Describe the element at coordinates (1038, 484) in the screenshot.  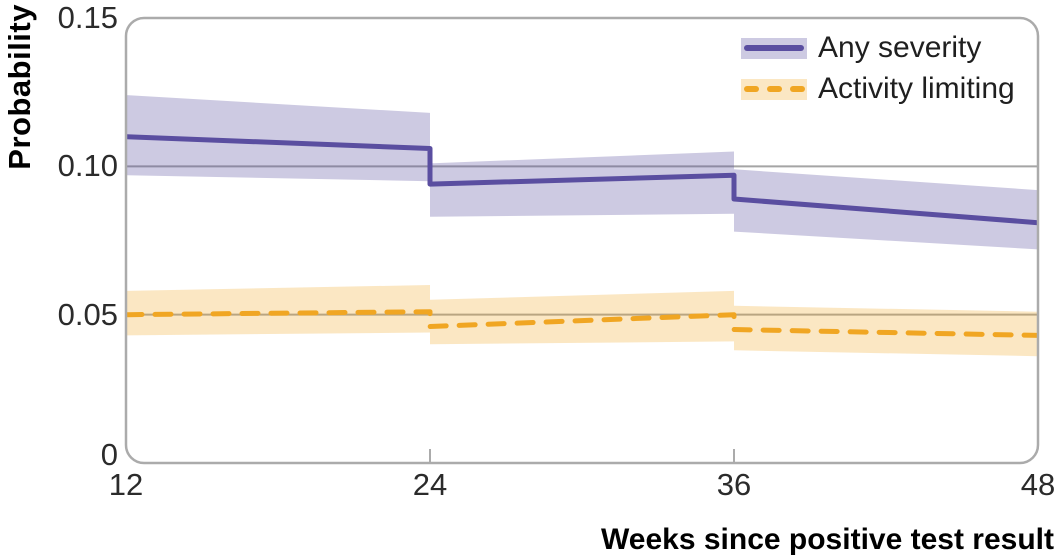
I see `x-tick-label: 48` at that location.